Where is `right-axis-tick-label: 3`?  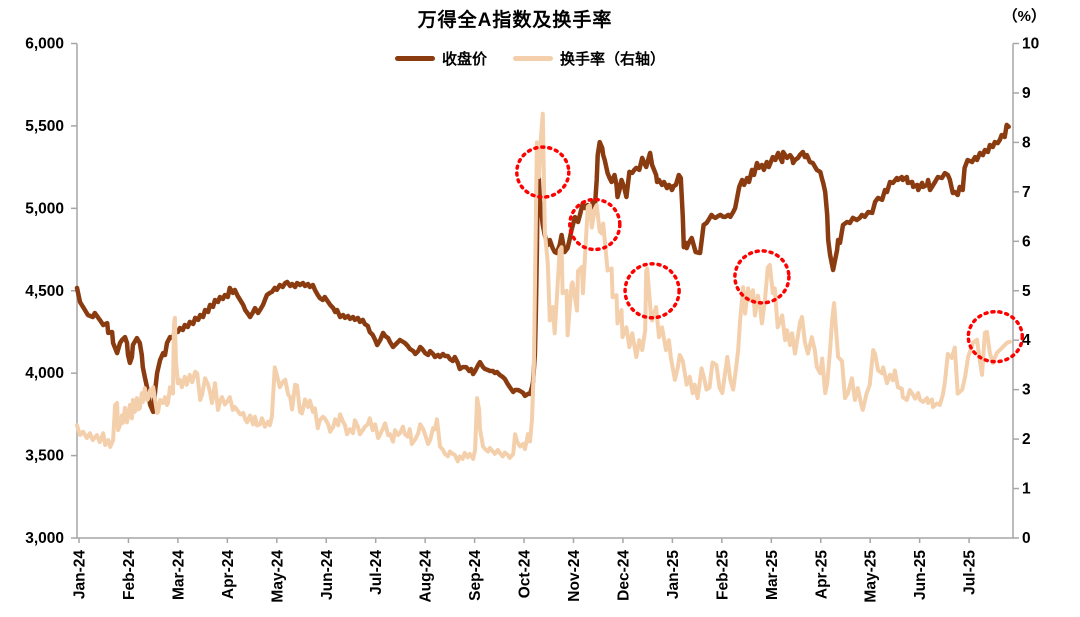
right-axis-tick-label: 3 is located at coordinates (1026, 390).